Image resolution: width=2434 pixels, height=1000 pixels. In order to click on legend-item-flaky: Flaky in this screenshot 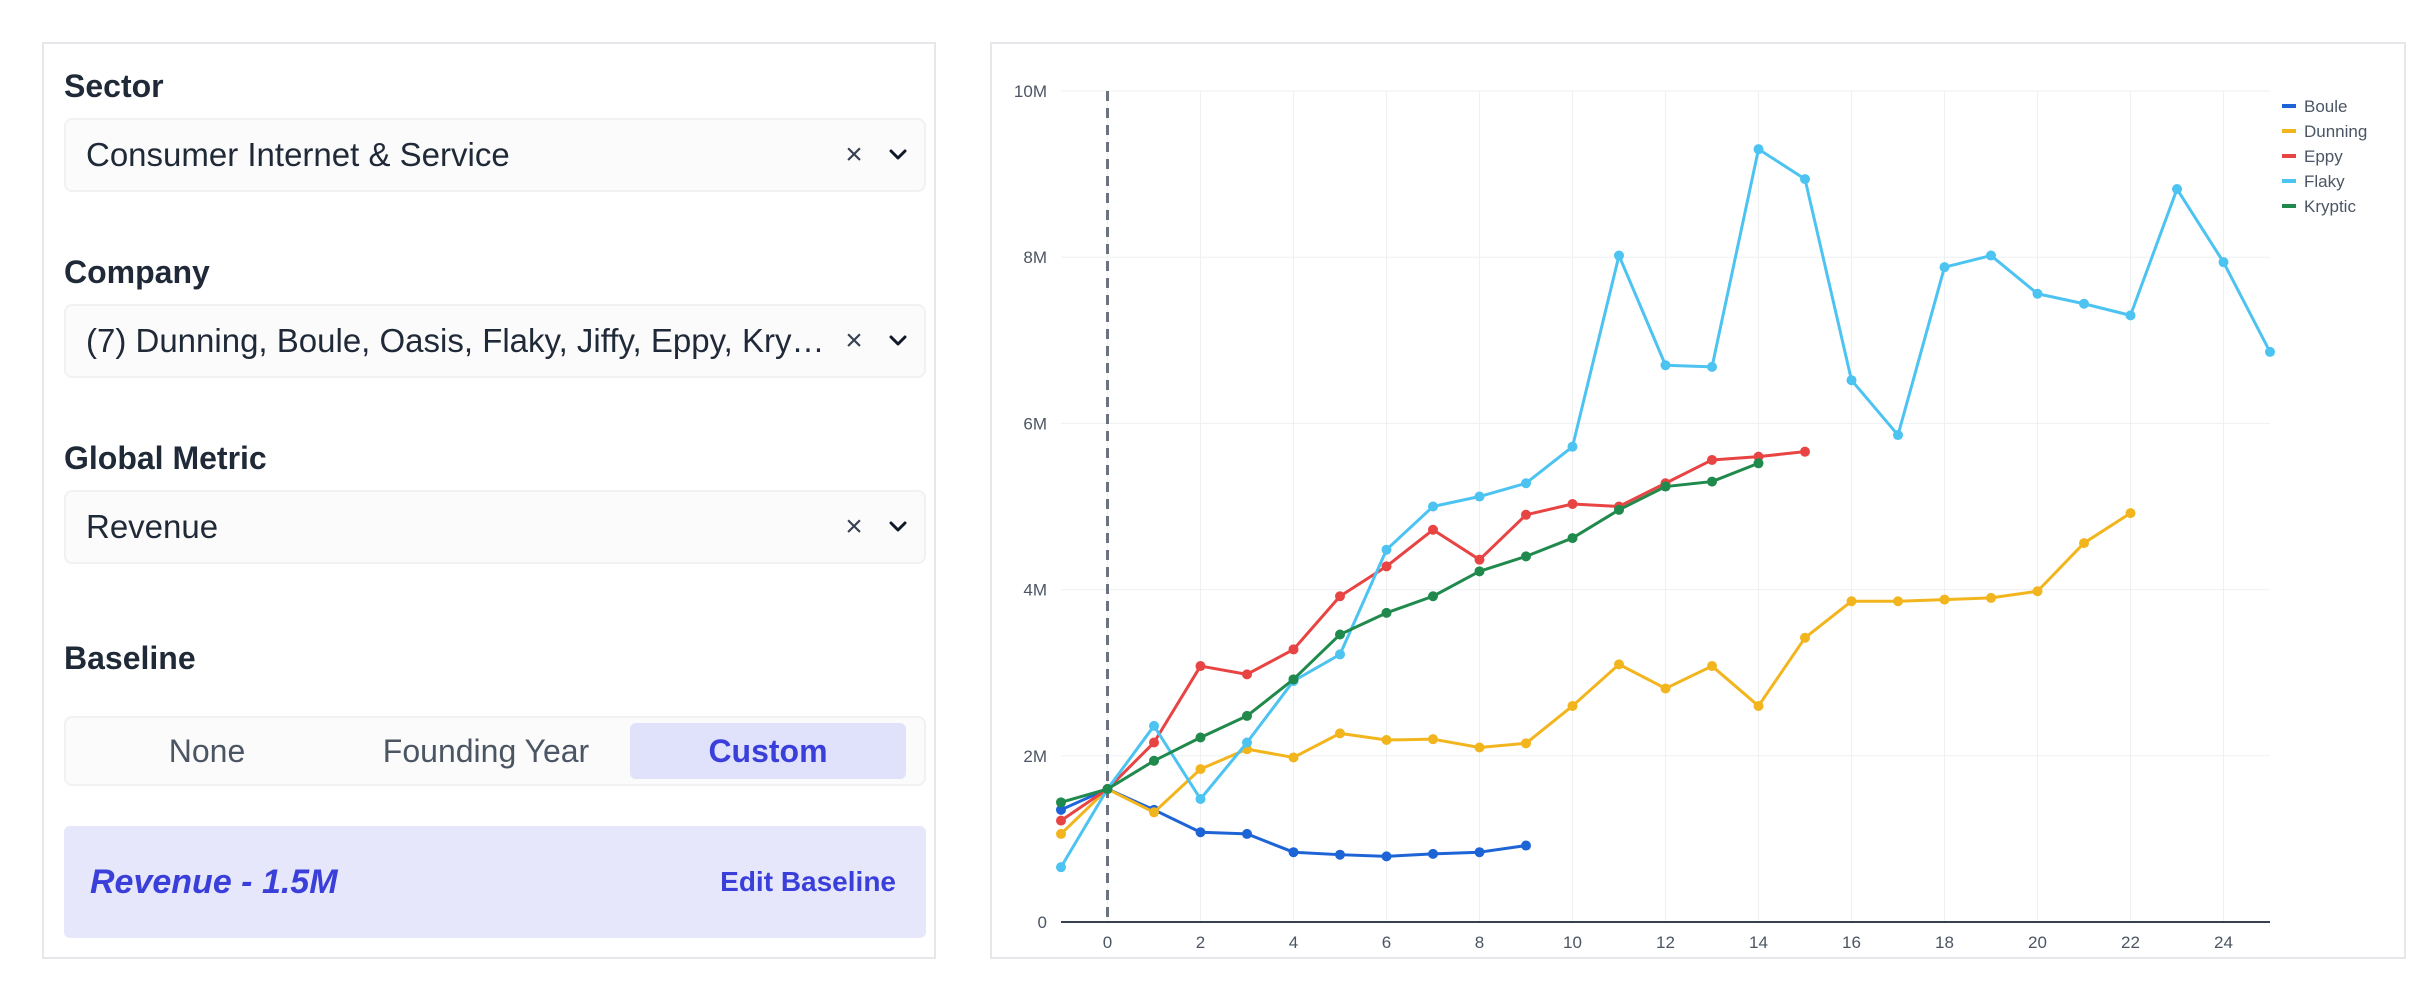, I will do `click(2313, 181)`.